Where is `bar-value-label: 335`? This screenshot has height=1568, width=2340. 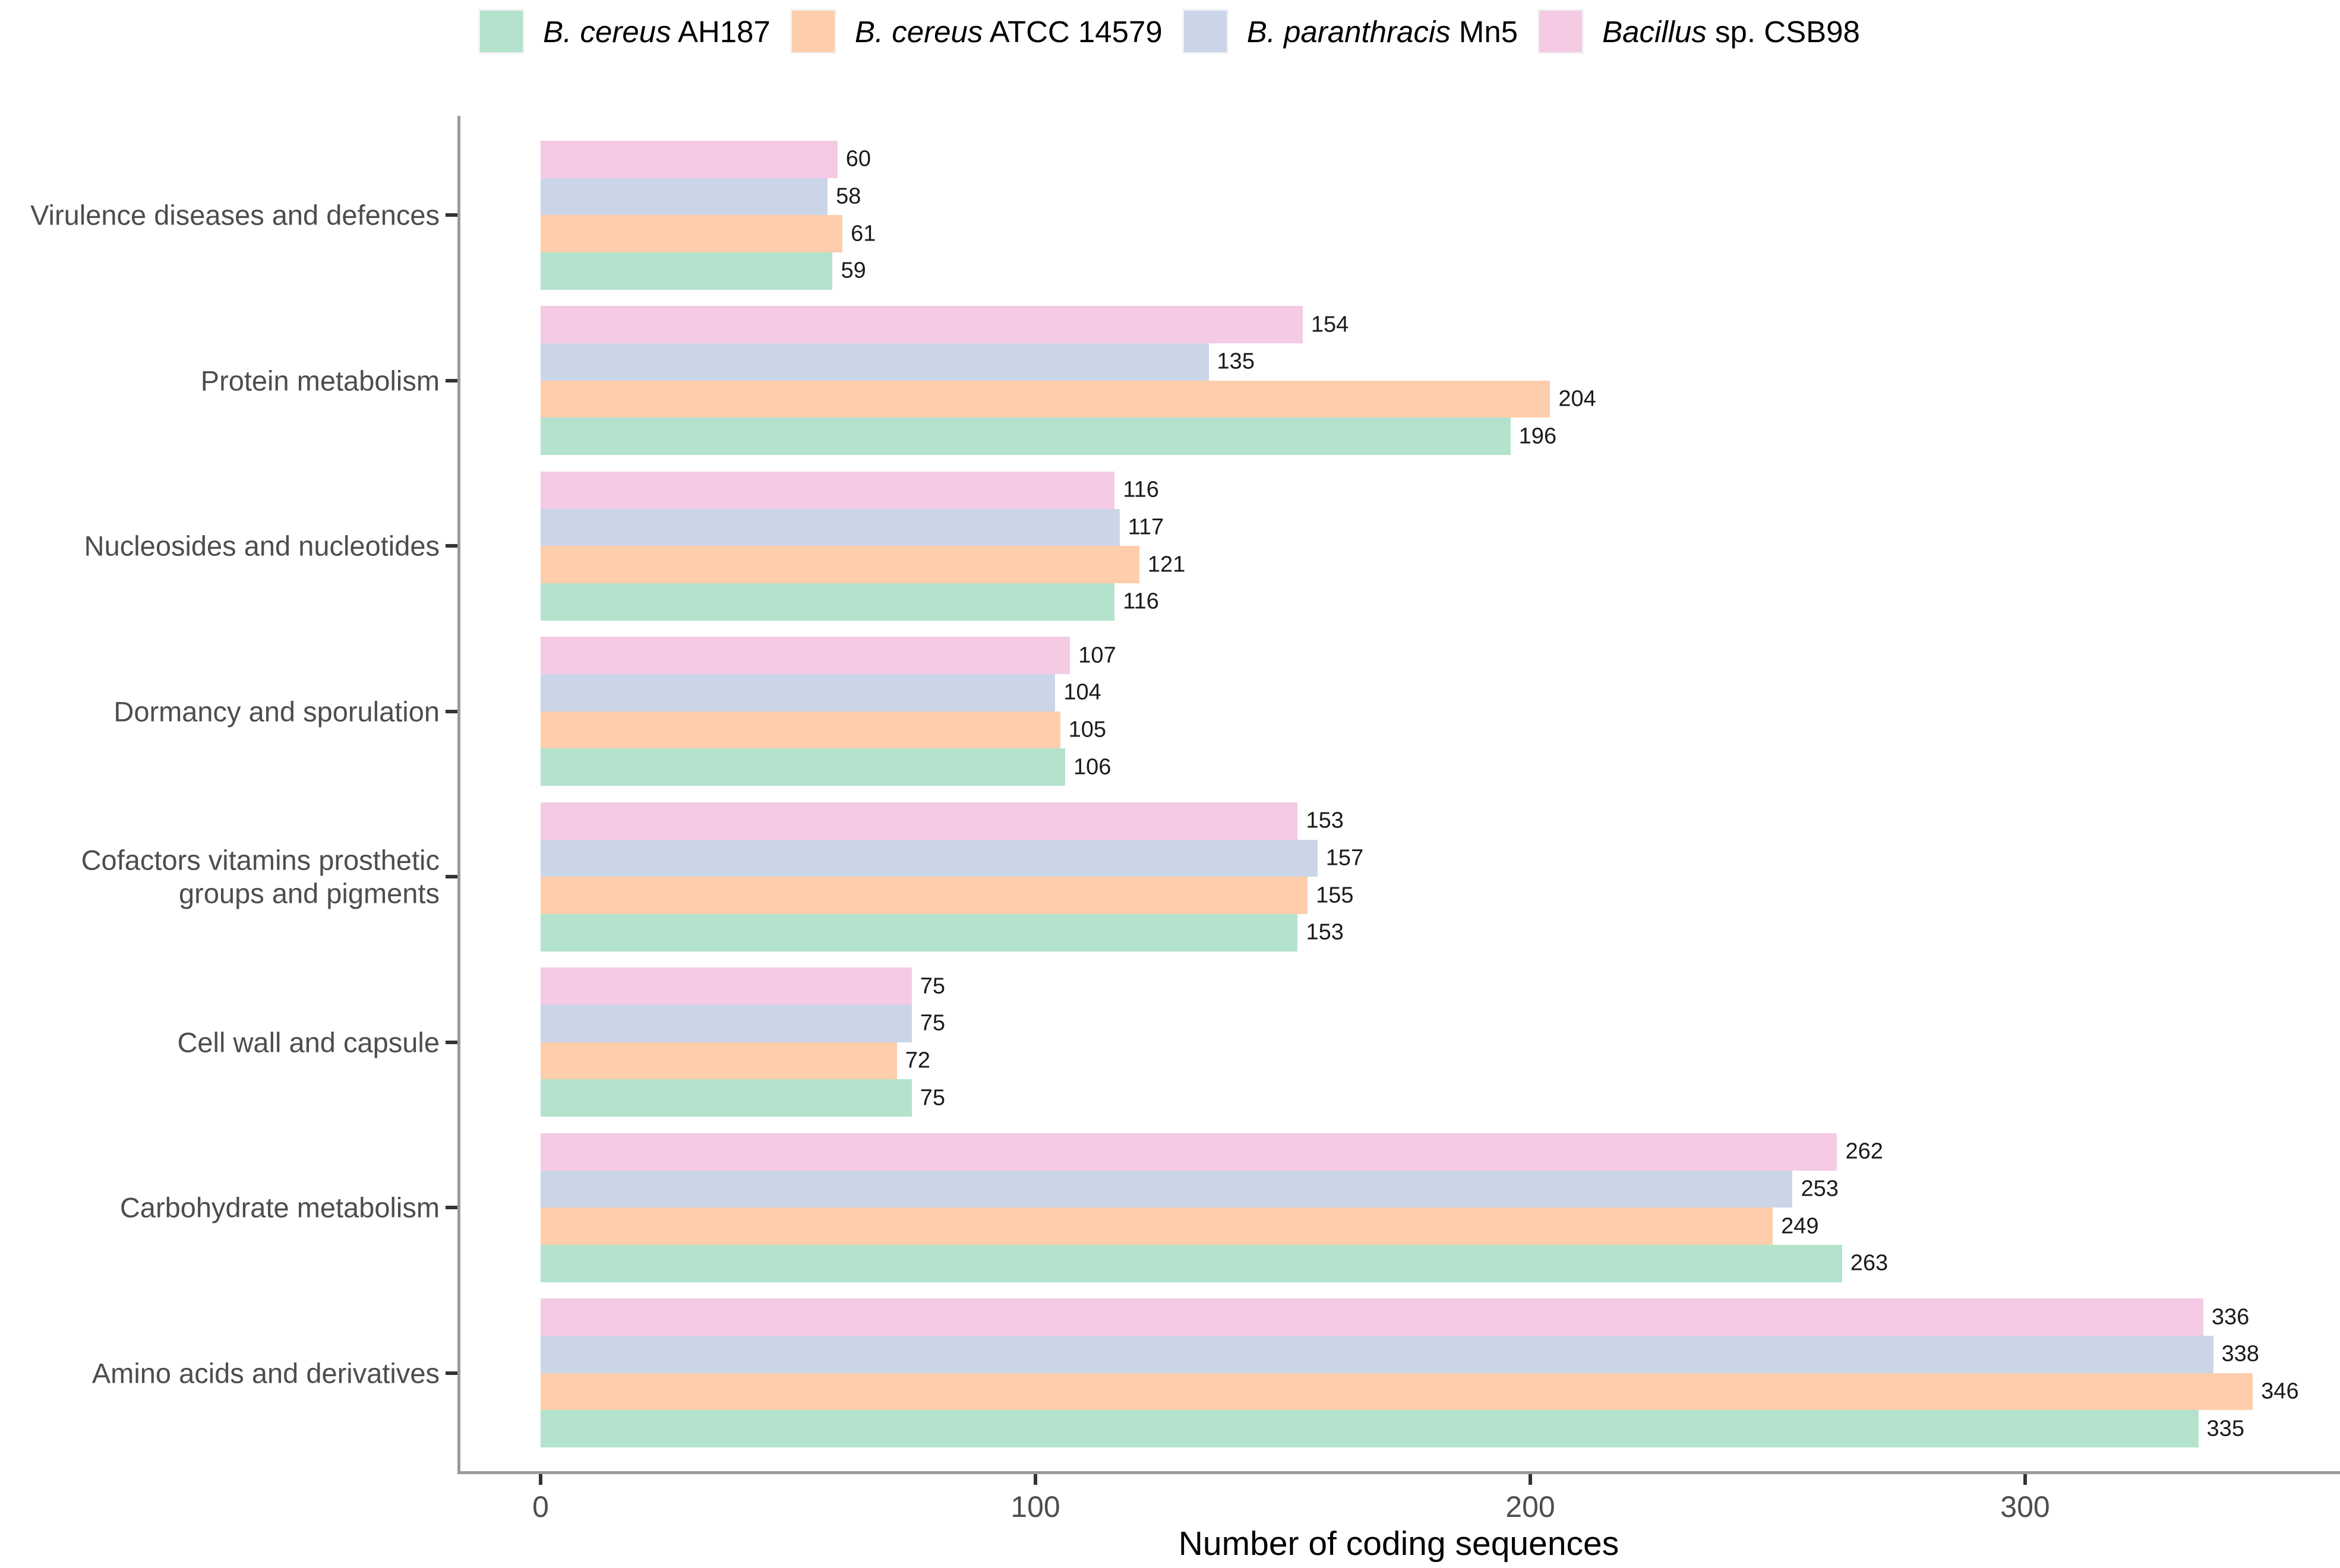
bar-value-label: 335 is located at coordinates (2225, 1429).